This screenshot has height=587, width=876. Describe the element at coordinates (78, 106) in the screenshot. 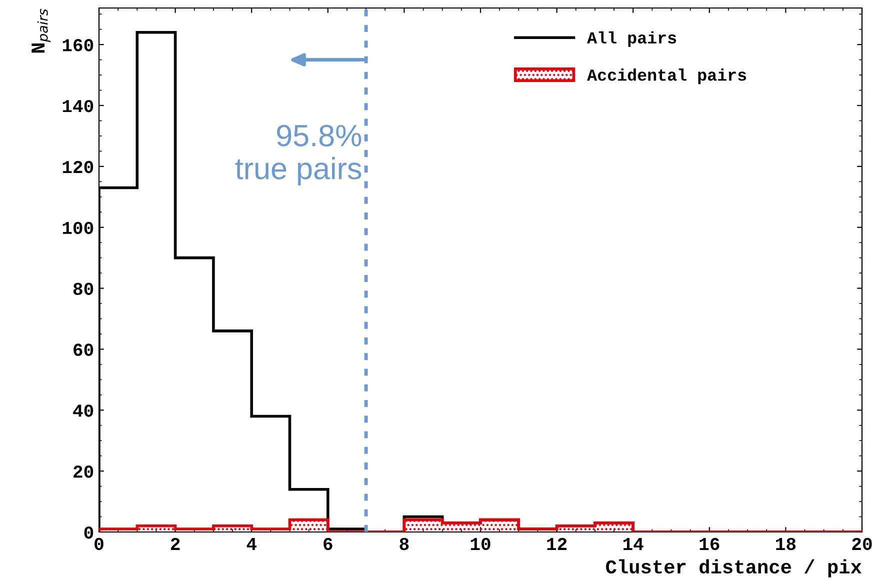

I see `y-tick-label: 140` at that location.